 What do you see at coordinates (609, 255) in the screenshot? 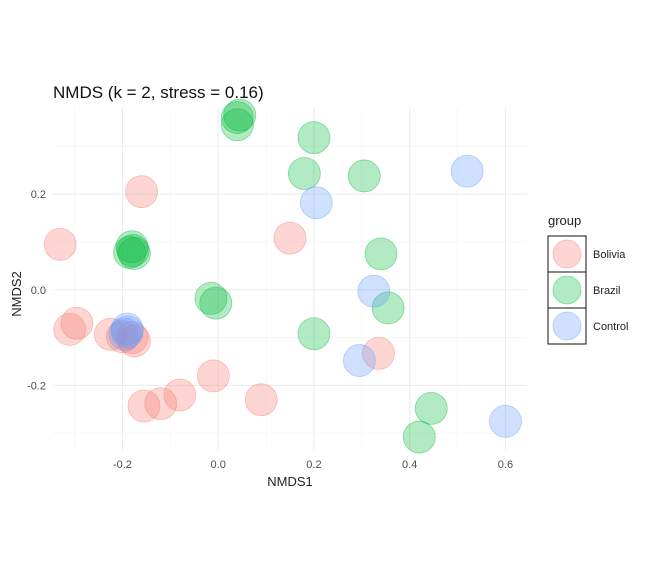
I see `legend-label-bolivia: Bolivia` at bounding box center [609, 255].